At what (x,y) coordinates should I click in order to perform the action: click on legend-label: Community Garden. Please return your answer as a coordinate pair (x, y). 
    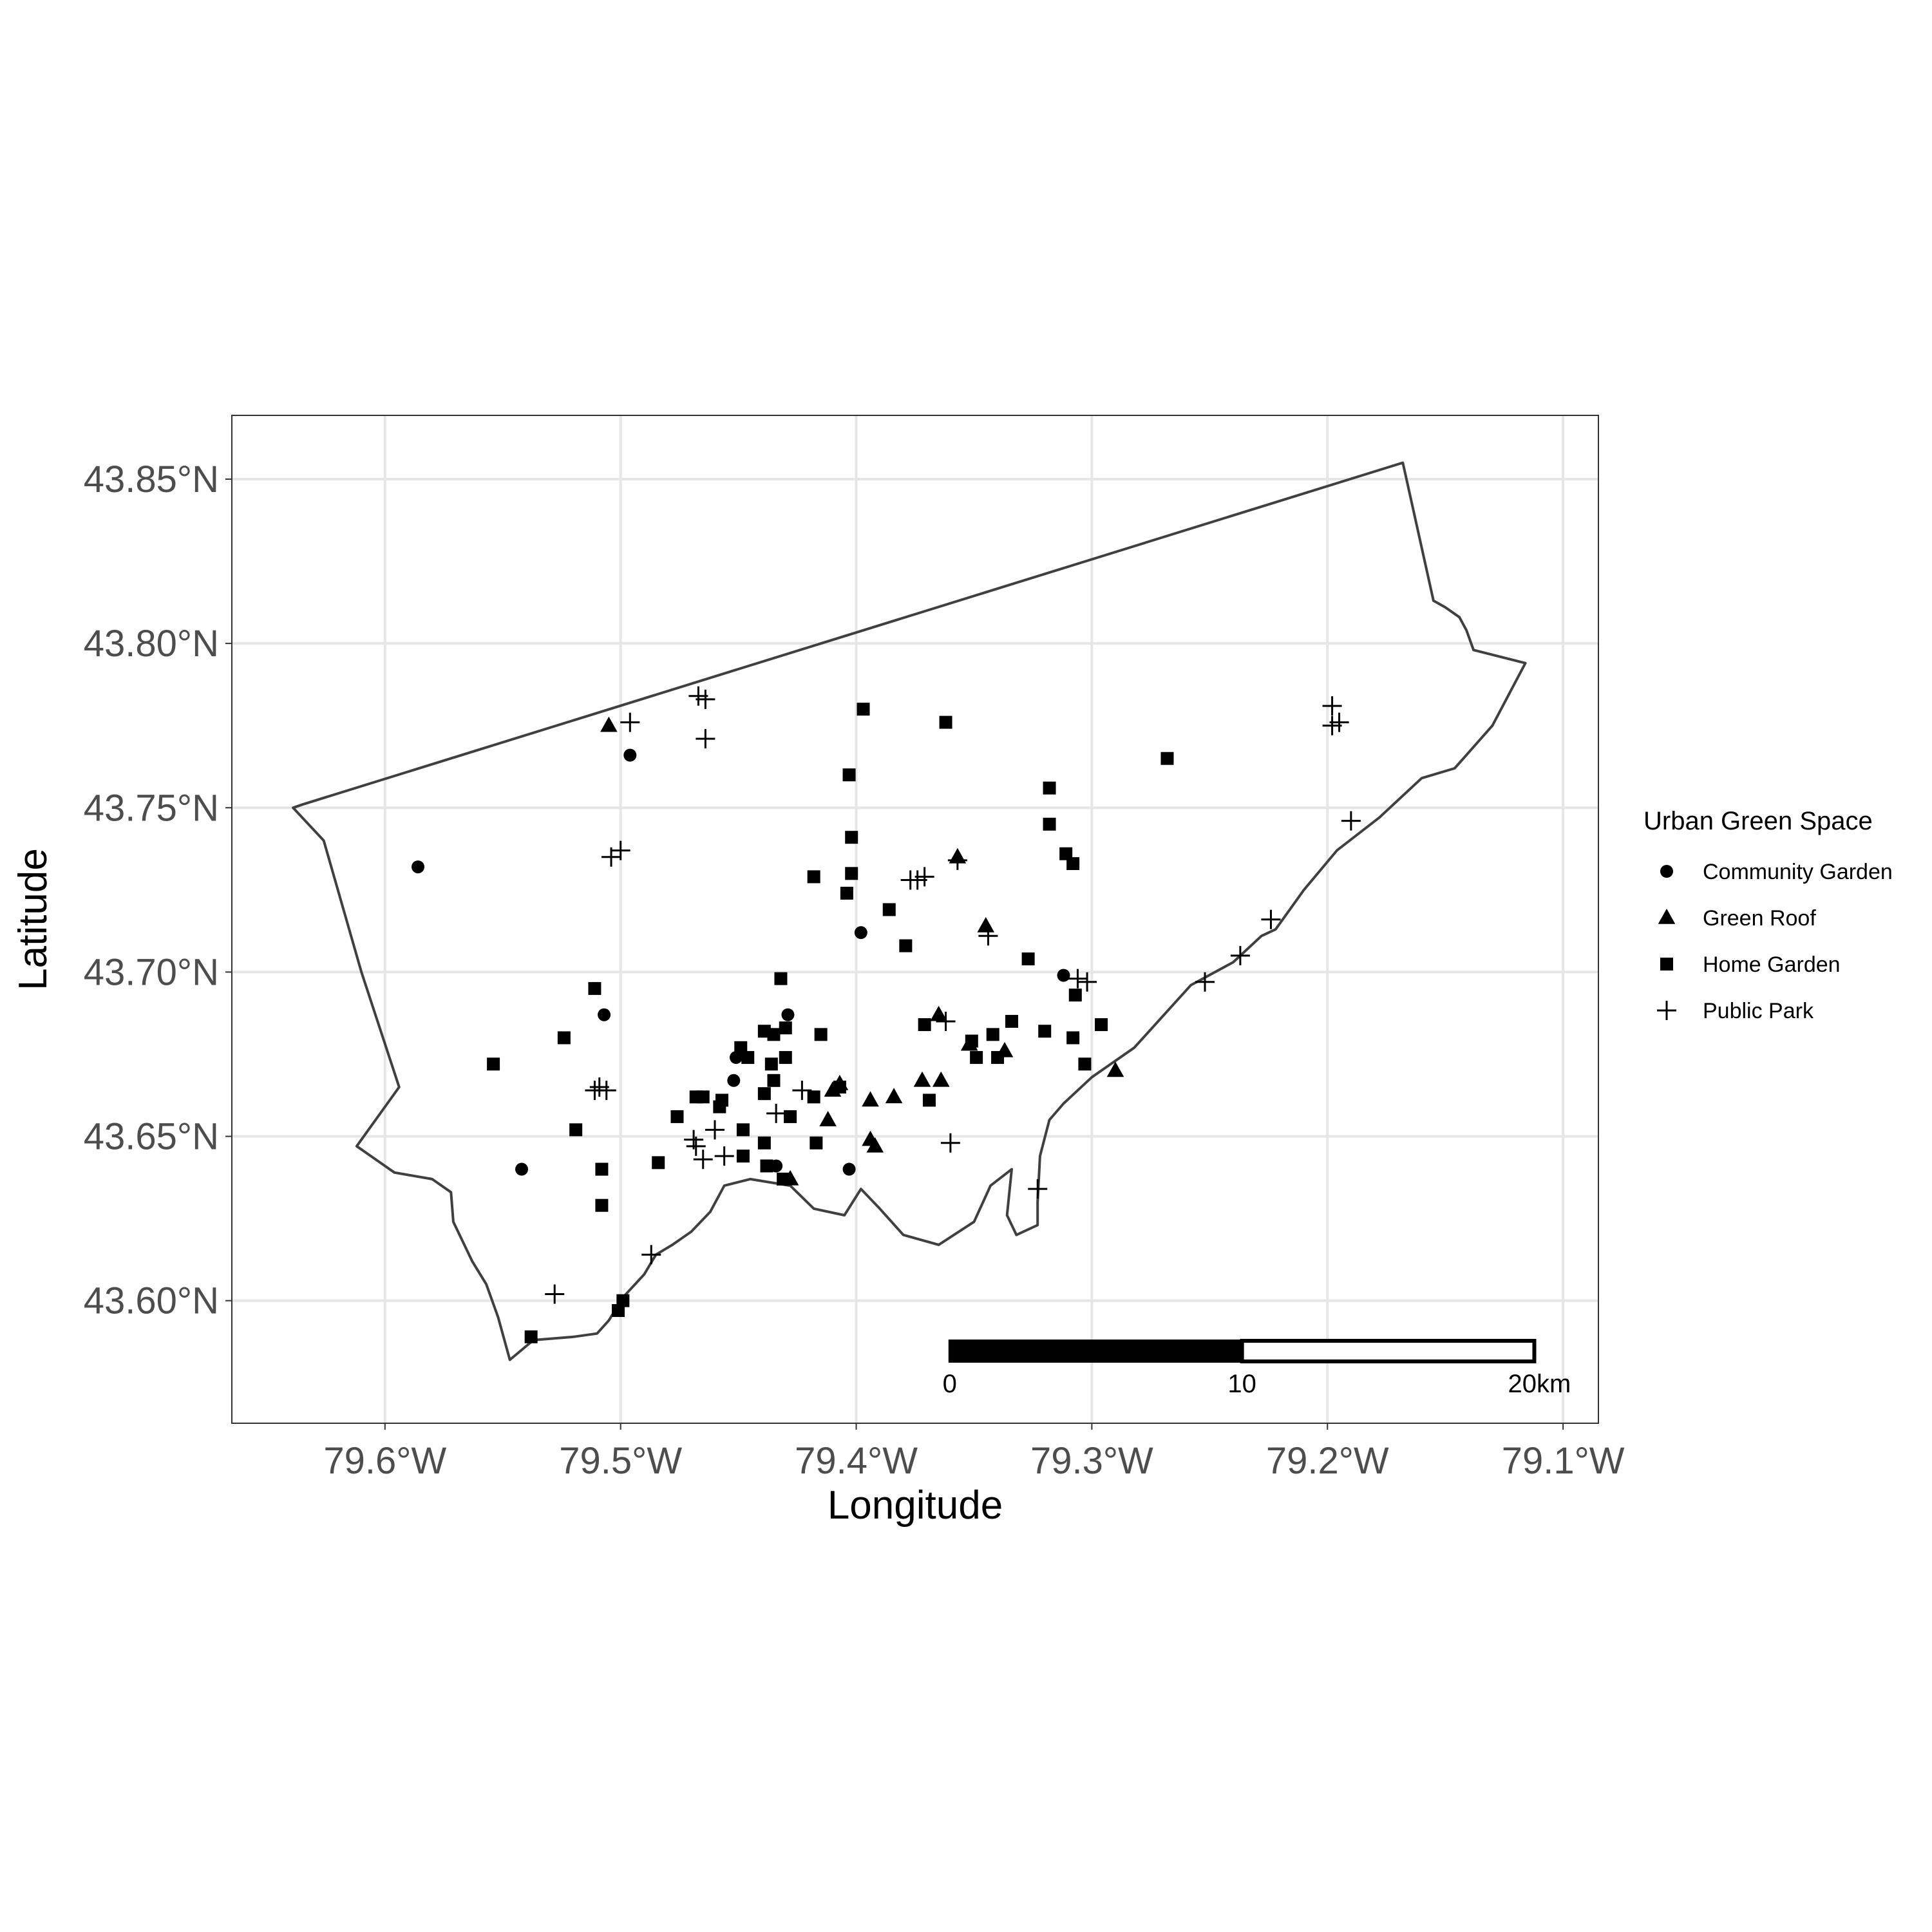
    Looking at the image, I should click on (1798, 872).